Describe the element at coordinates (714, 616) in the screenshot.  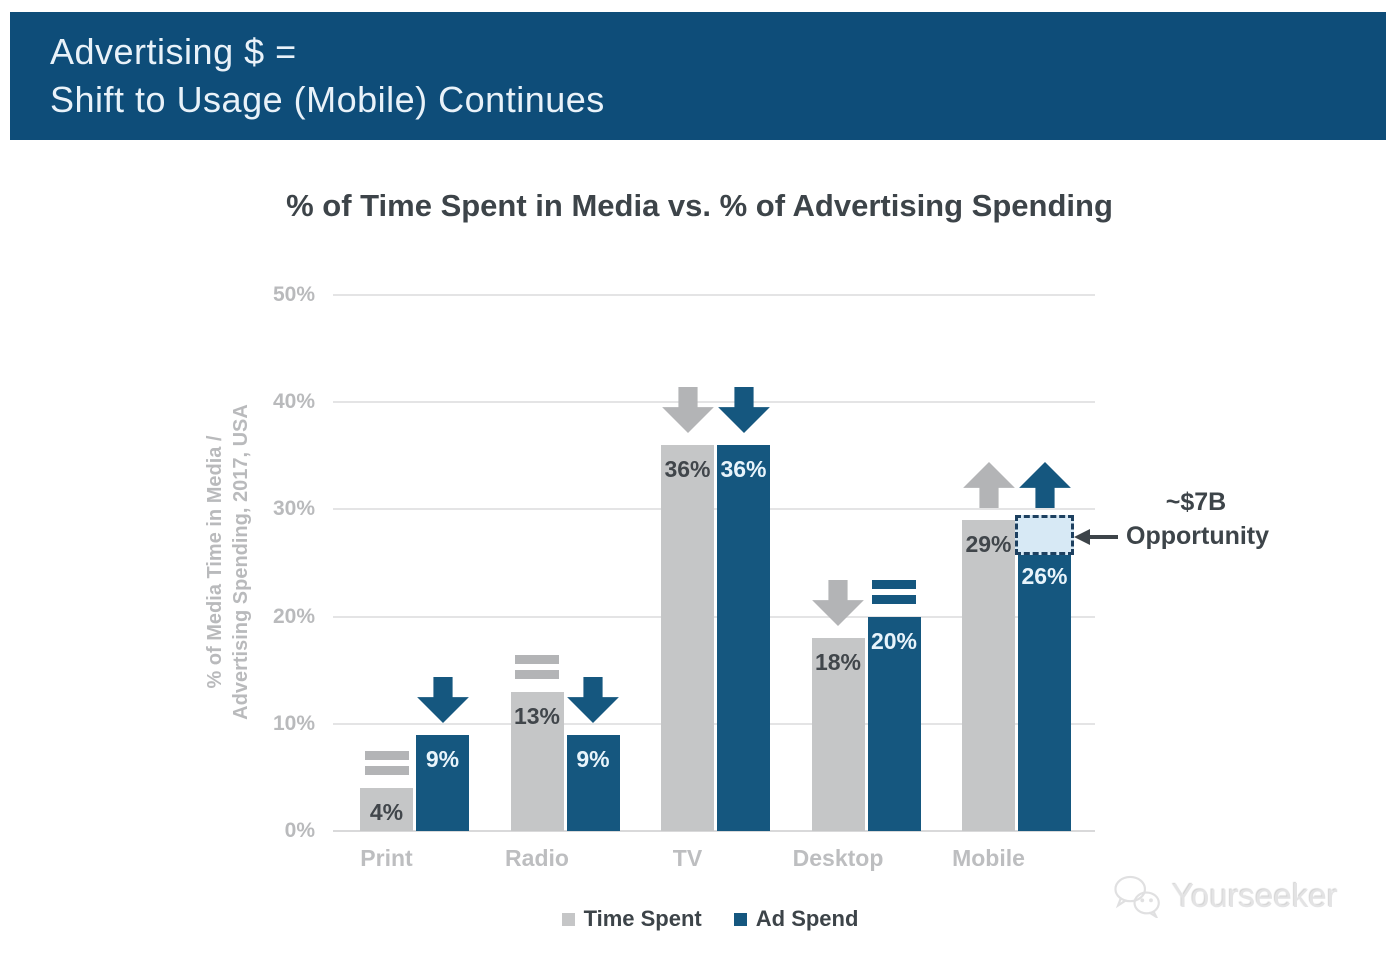
I see `gridline-20%` at that location.